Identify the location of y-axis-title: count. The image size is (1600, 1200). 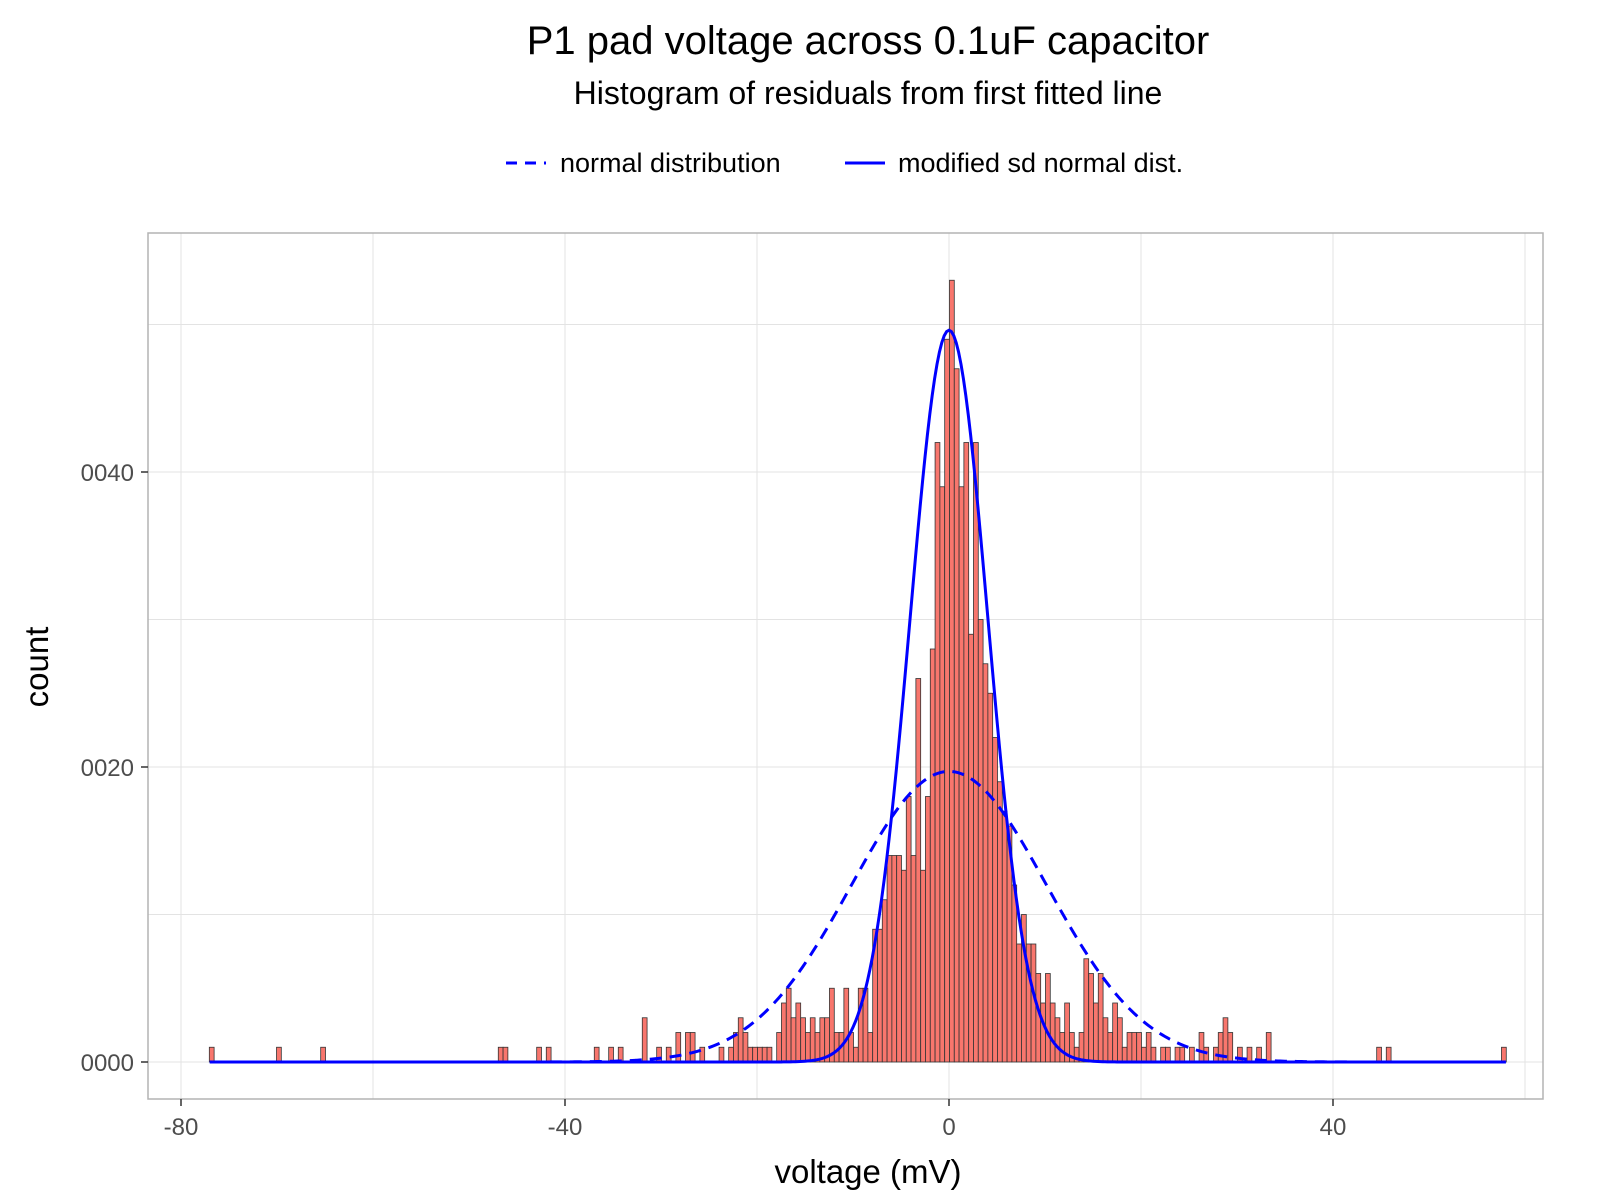
(36, 667).